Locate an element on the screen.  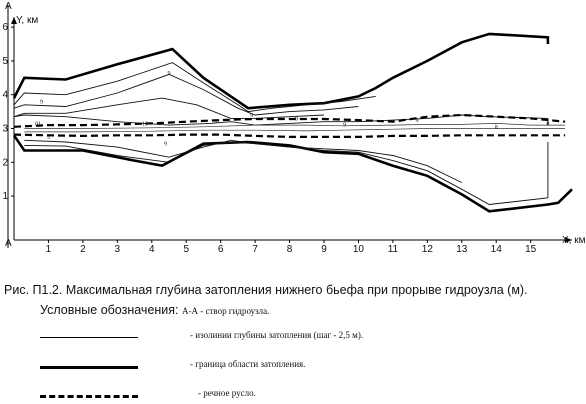
y-tick-label: 6 is located at coordinates (5, 27).